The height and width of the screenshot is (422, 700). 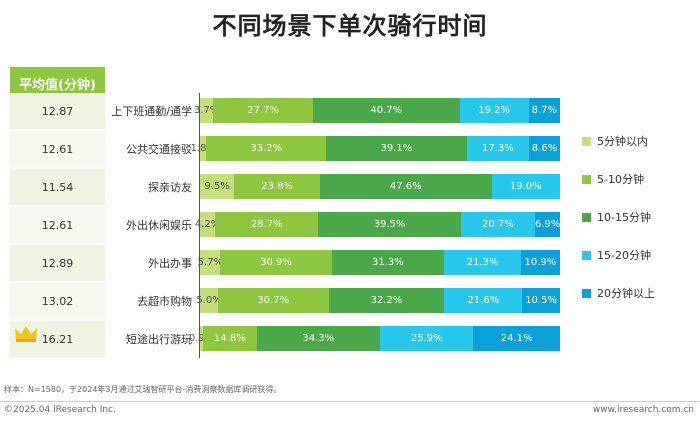 I want to click on legend-label: 15-20分钟, so click(x=624, y=255).